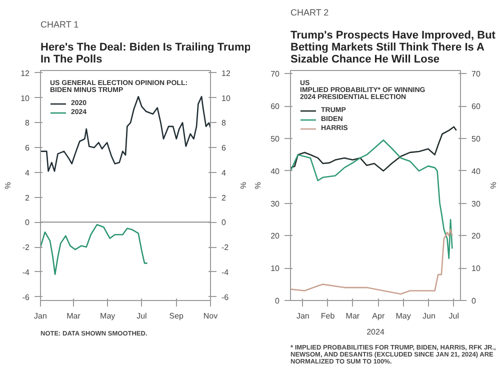  I want to click on y-tick-label: -6, so click(26, 297).